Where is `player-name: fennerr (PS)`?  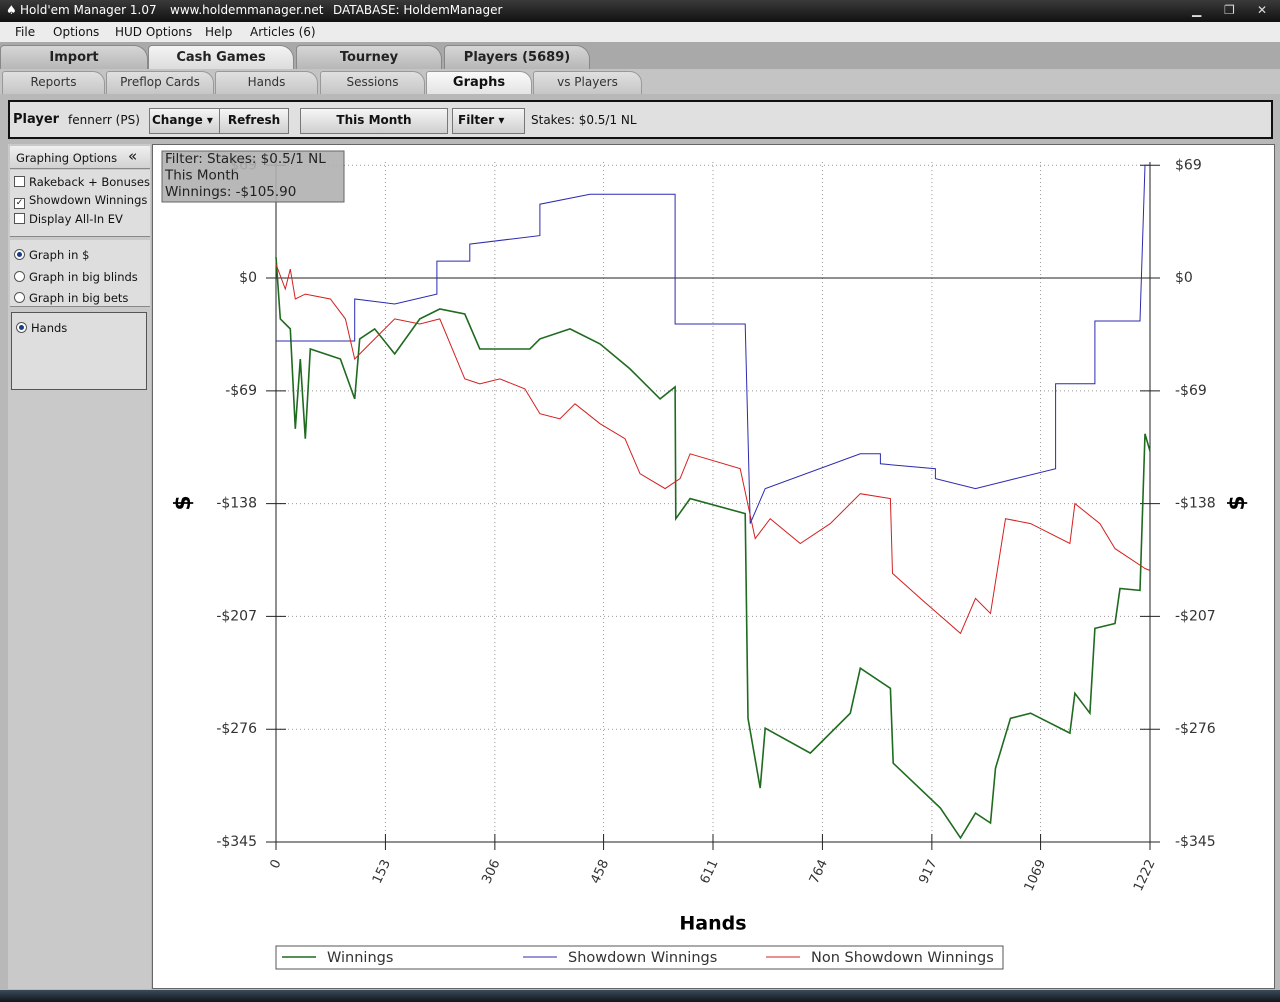 player-name: fennerr (PS) is located at coordinates (104, 120).